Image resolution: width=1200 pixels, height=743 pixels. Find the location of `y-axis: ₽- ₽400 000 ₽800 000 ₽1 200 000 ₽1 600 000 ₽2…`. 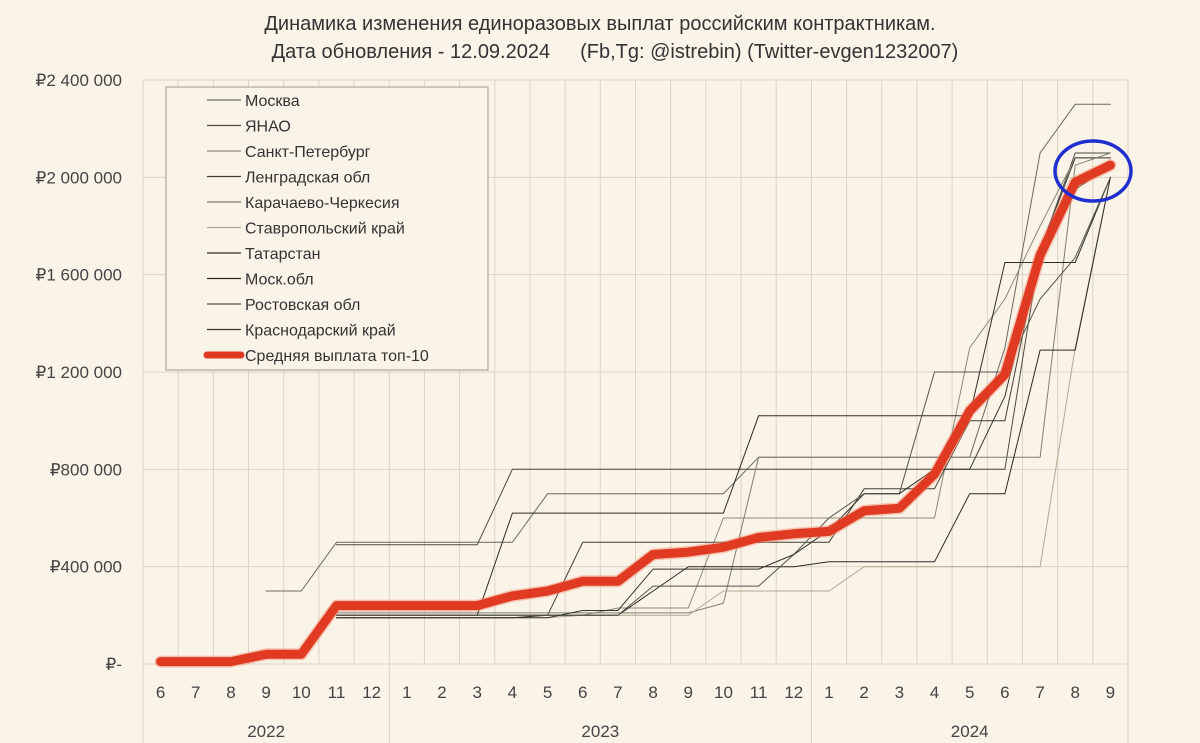

y-axis: ₽- ₽400 000 ₽800 000 ₽1 200 000 ₽1 600 000 ₽2… is located at coordinates (79, 372).